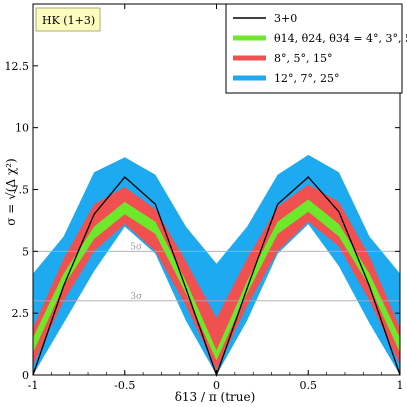 This screenshot has width=407, height=407. Describe the element at coordinates (400, 385) in the screenshot. I see `x-tick-label: 1` at that location.